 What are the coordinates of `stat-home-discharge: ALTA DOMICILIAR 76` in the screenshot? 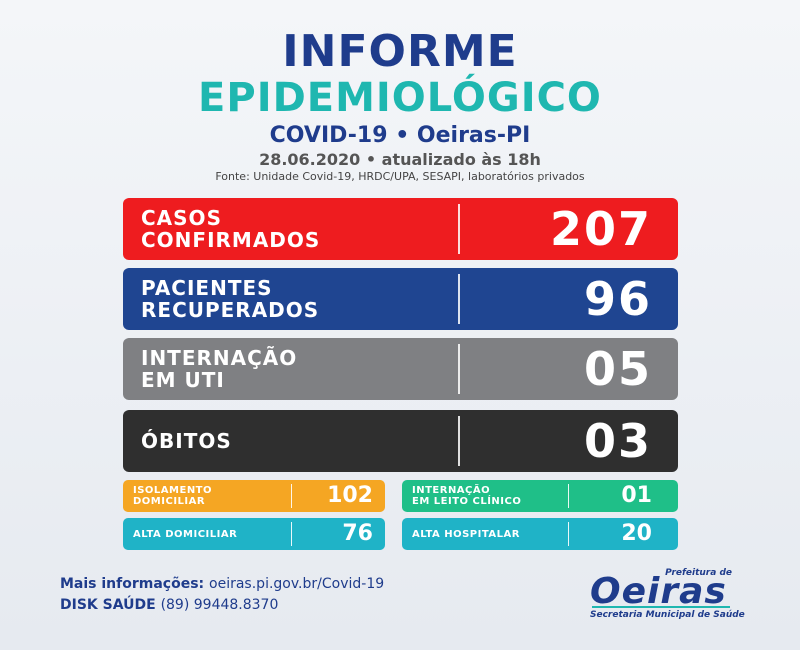 It's located at (254, 534).